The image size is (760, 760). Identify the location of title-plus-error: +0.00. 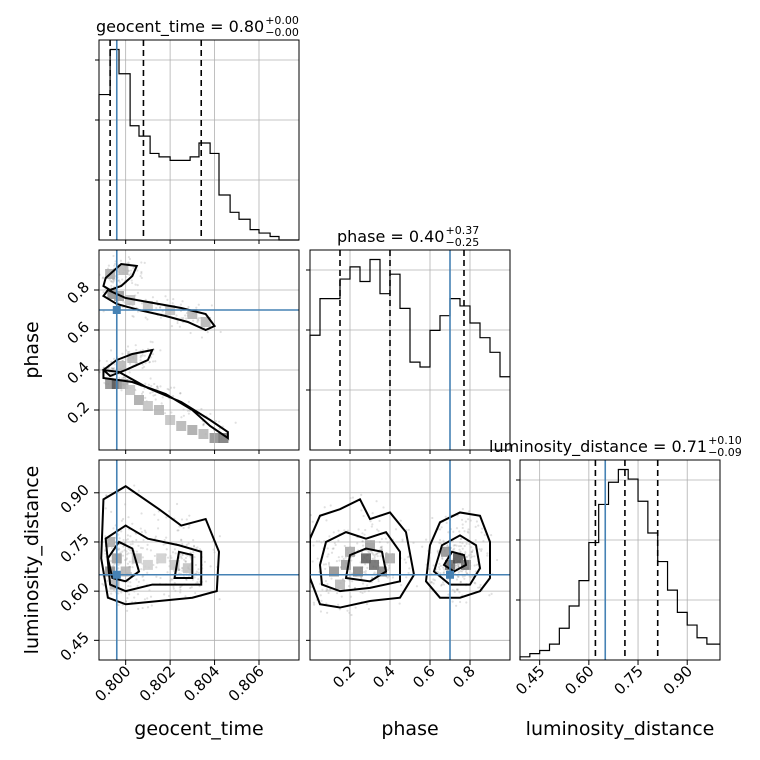
(282, 20).